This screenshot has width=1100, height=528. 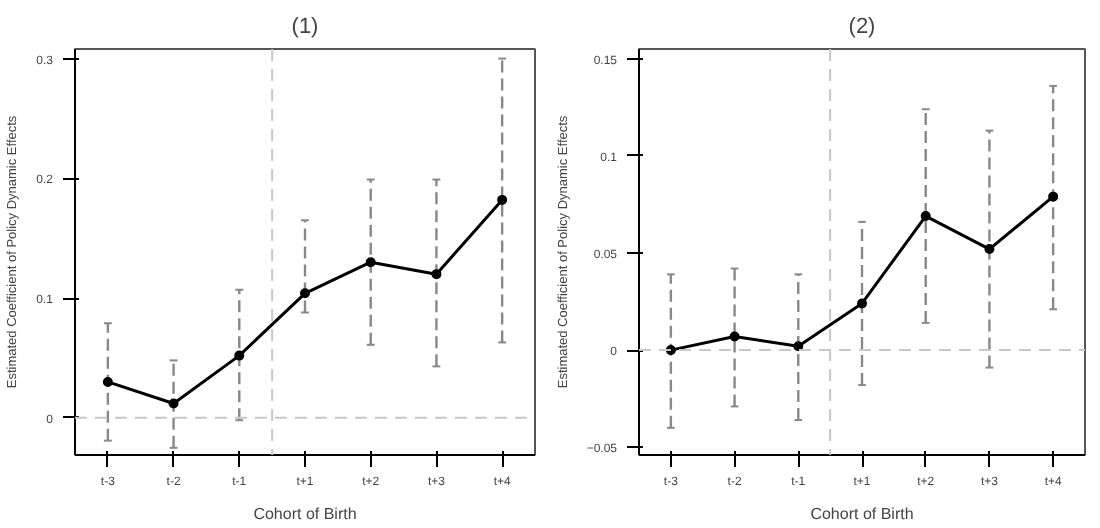 I want to click on chart-title: (2), so click(x=862, y=27).